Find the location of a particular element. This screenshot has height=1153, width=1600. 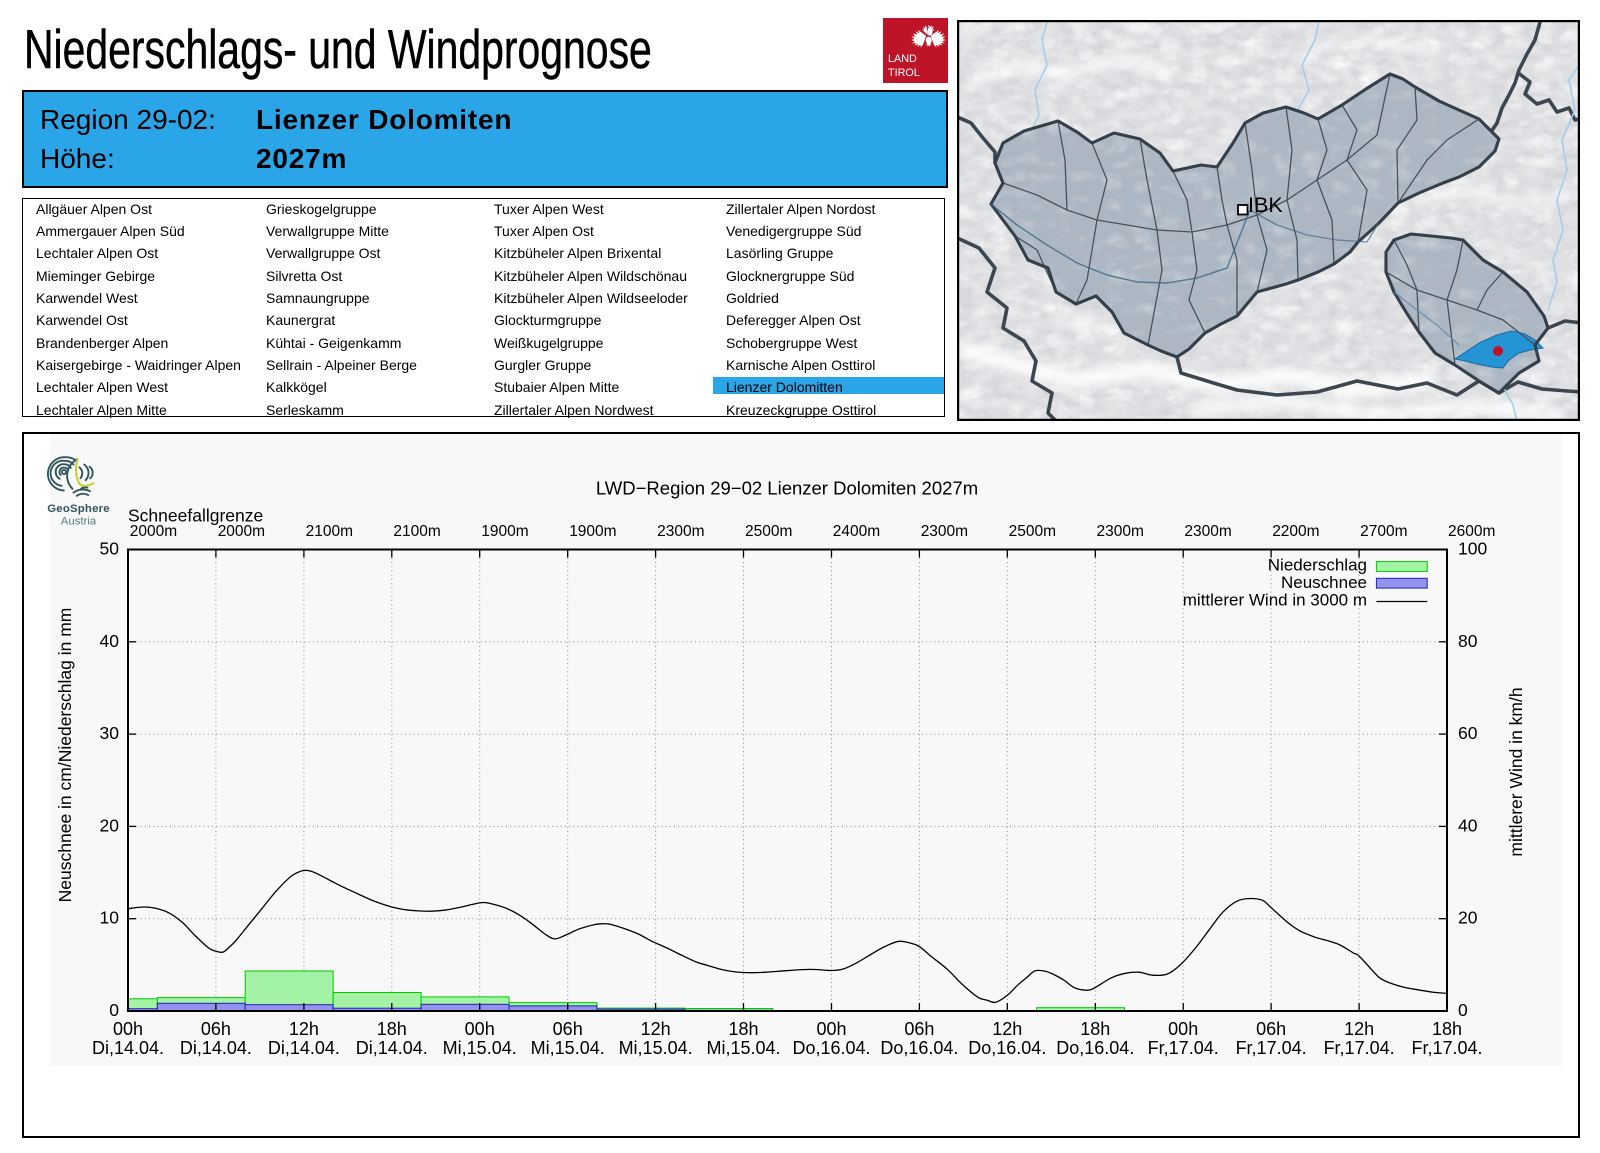

svg-text: 30 is located at coordinates (110, 733).